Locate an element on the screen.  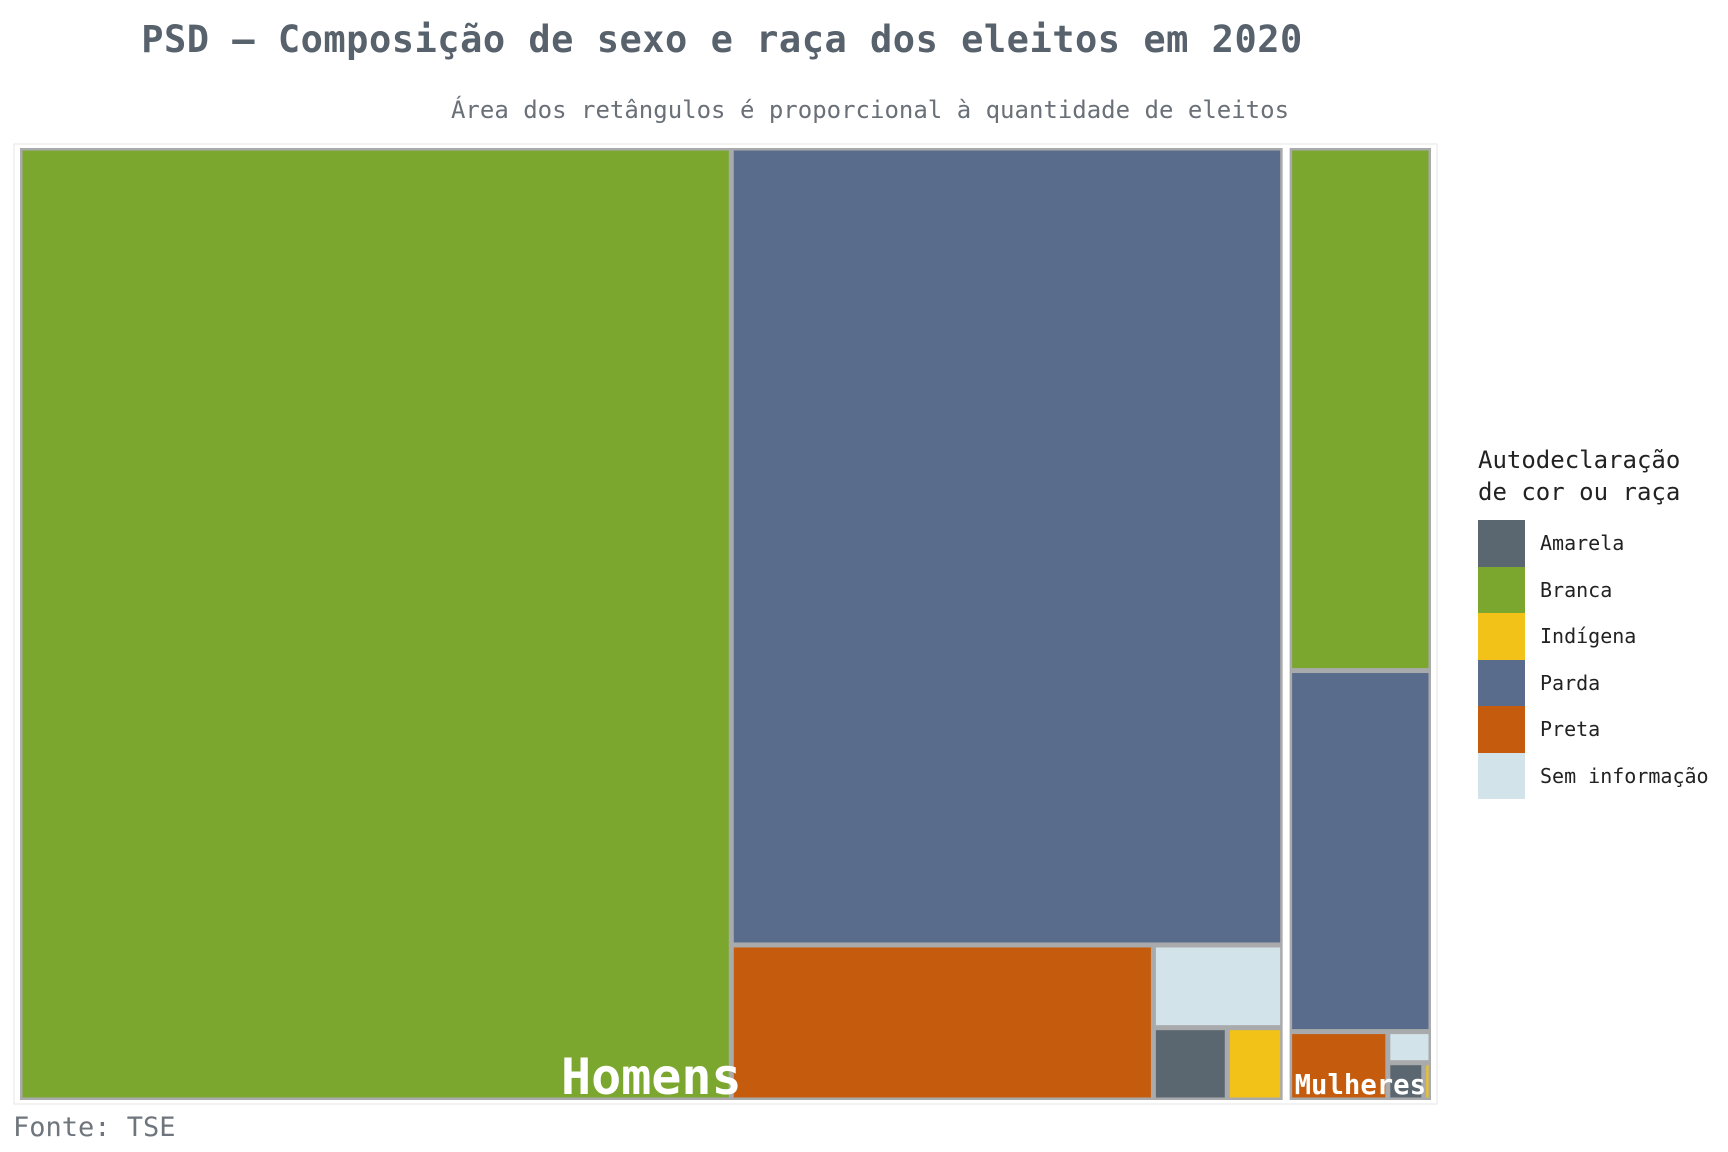
legend-title-line1: Autodeclaração is located at coordinates (1579, 460).